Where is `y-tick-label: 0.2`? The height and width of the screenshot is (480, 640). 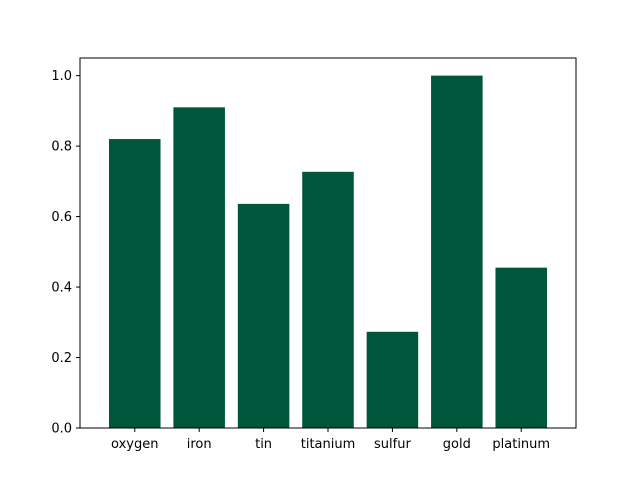
y-tick-label: 0.2 is located at coordinates (61, 358).